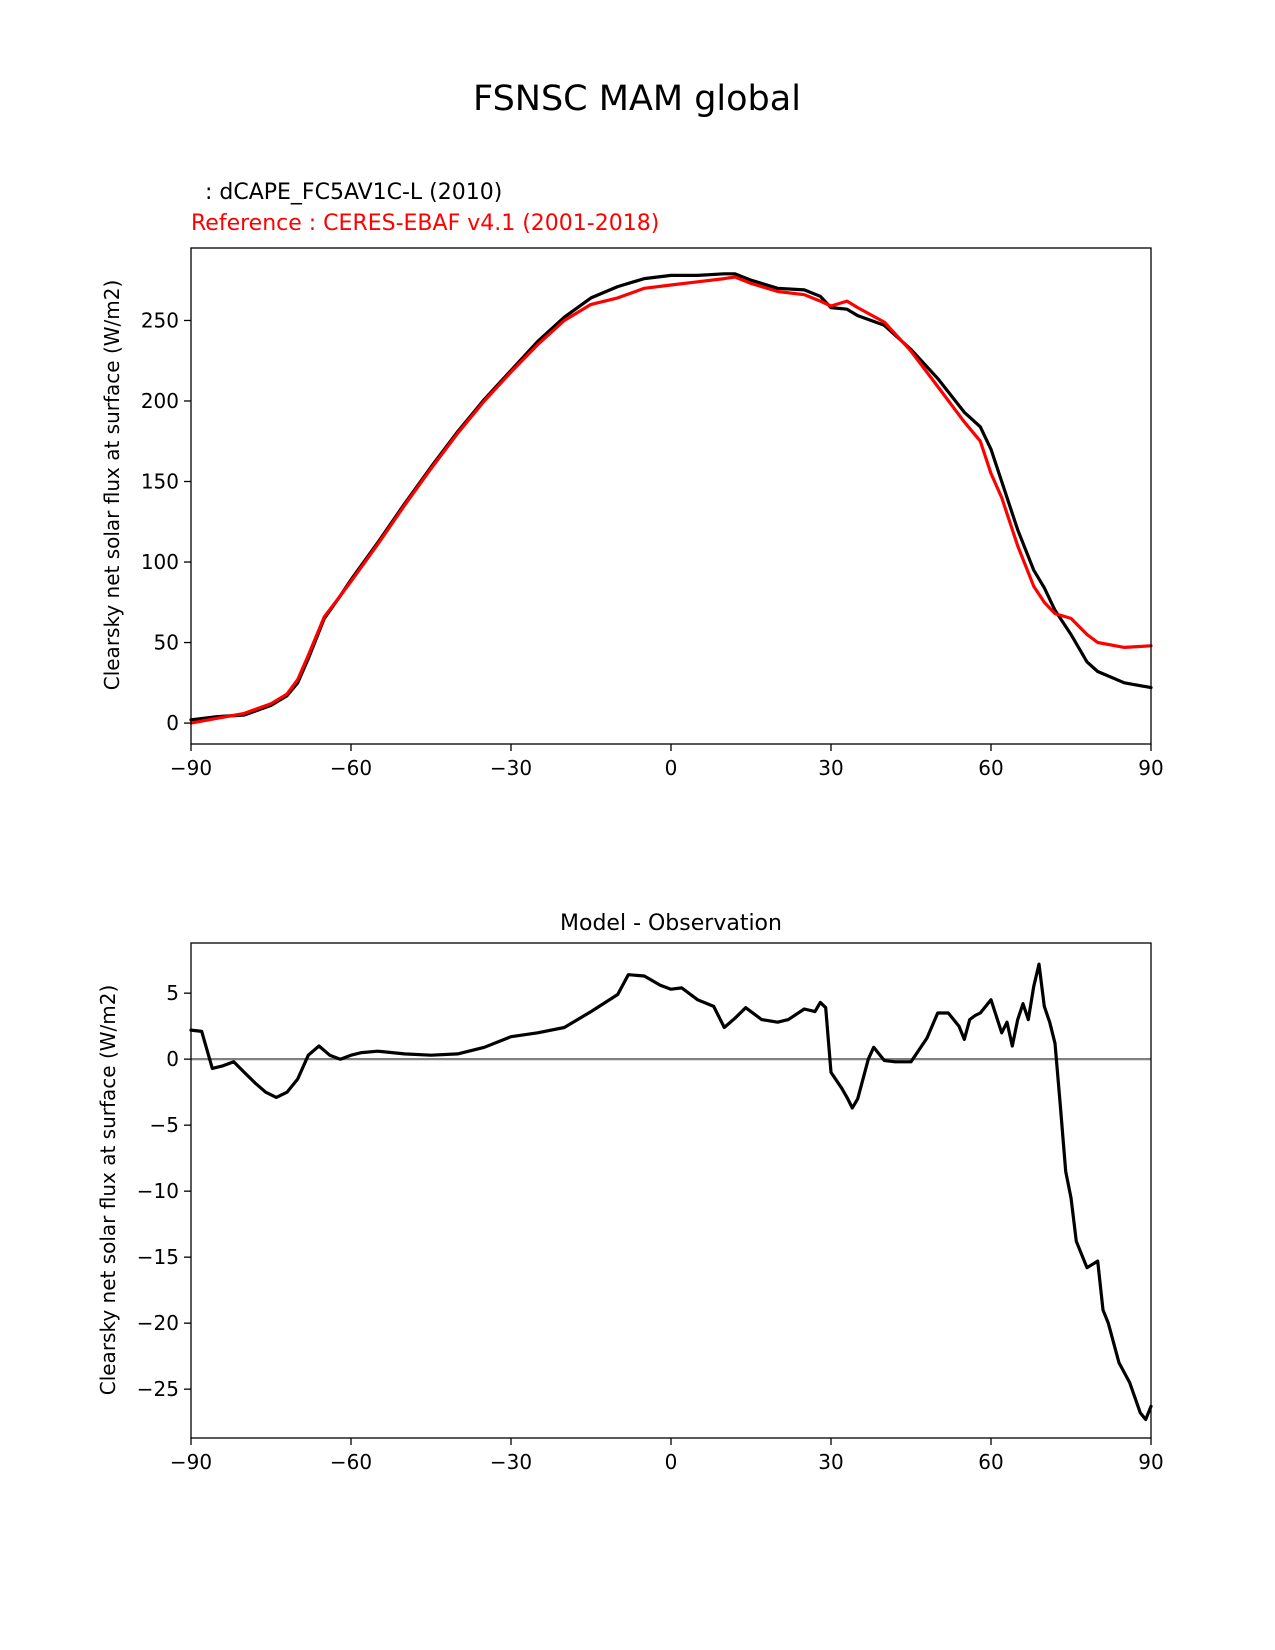 Image resolution: width=1275 pixels, height=1650 pixels. Describe the element at coordinates (671, 923) in the screenshot. I see `difference-plot-title: Model - Observation` at that location.